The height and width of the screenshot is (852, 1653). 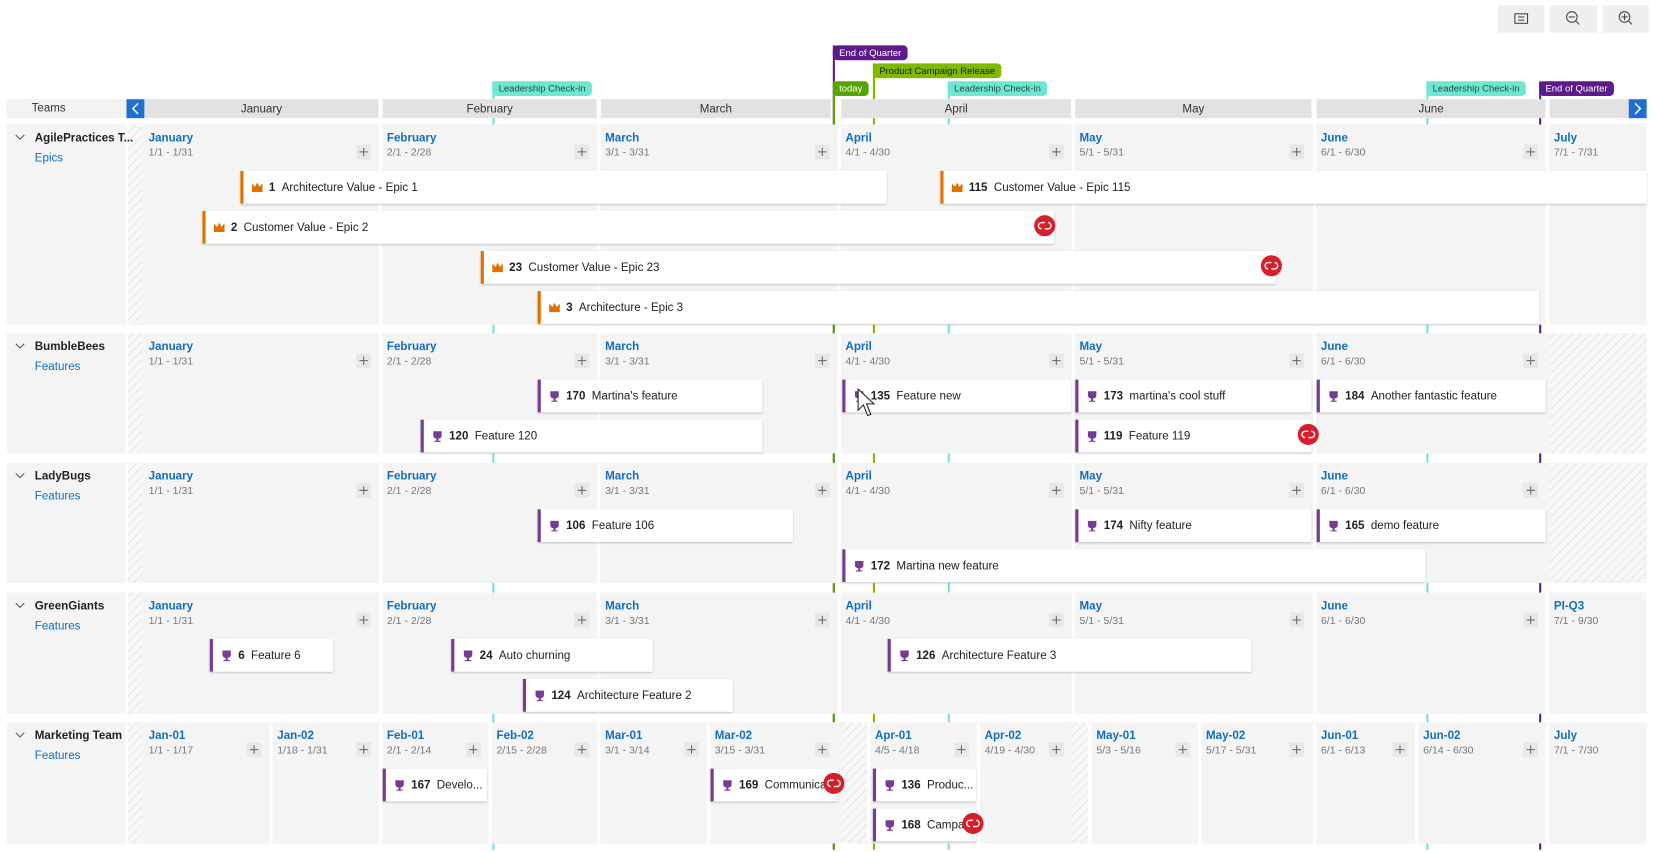 What do you see at coordinates (1625, 19) in the screenshot?
I see `zoom-in-button` at bounding box center [1625, 19].